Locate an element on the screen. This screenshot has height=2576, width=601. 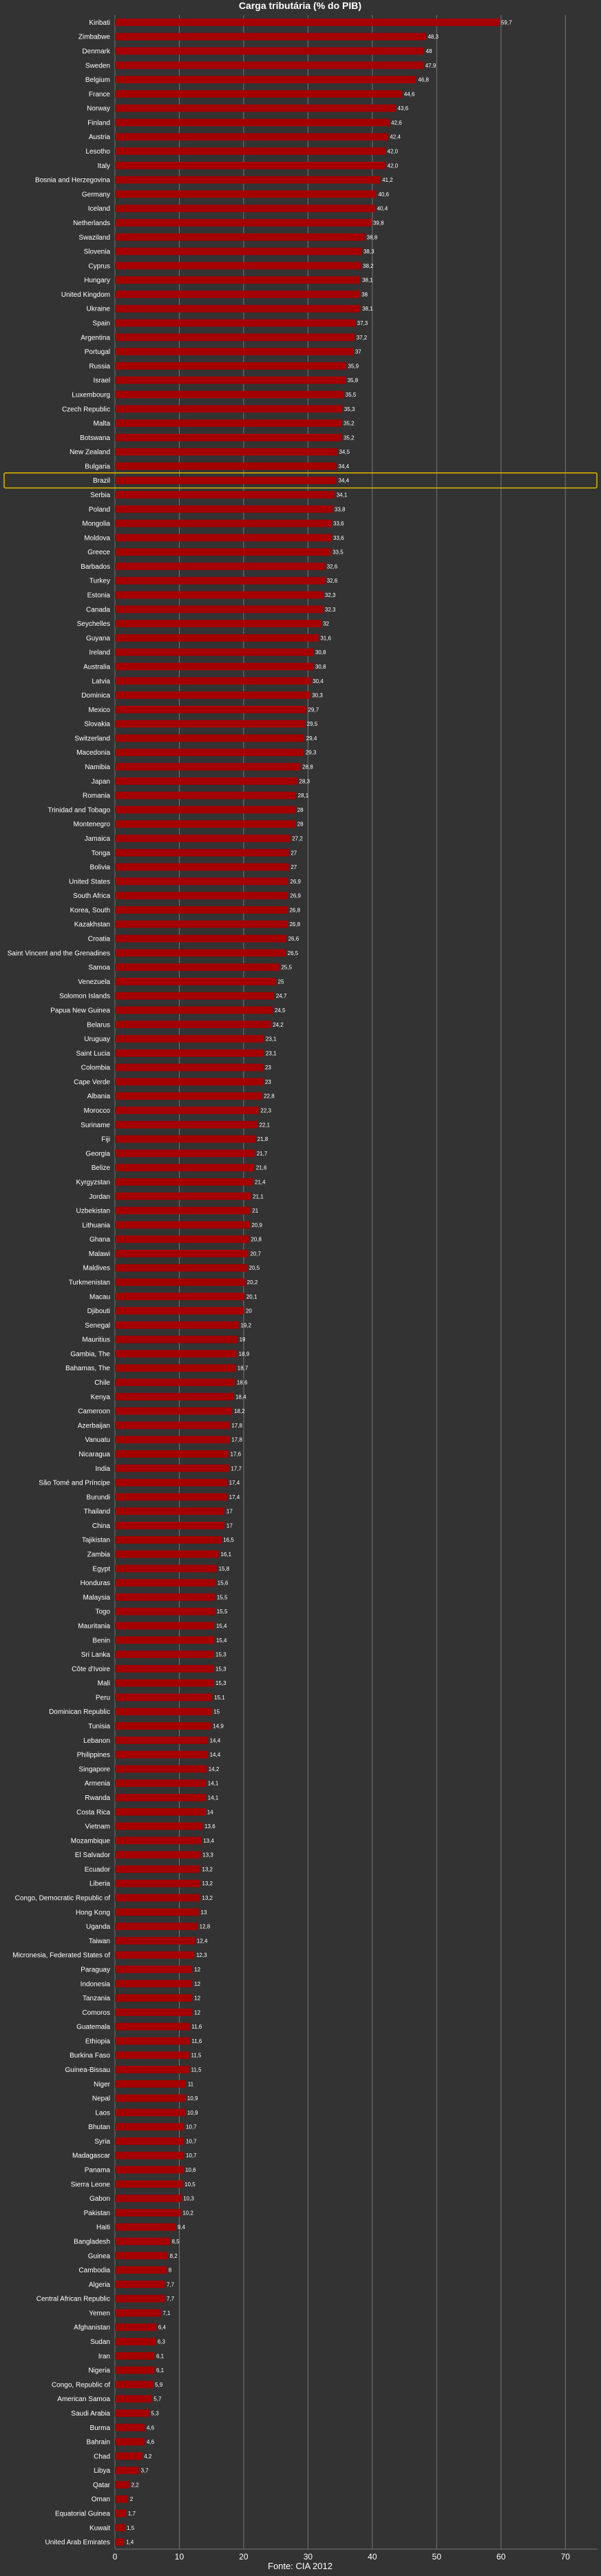
category-label: Cyprus is located at coordinates (99, 266).